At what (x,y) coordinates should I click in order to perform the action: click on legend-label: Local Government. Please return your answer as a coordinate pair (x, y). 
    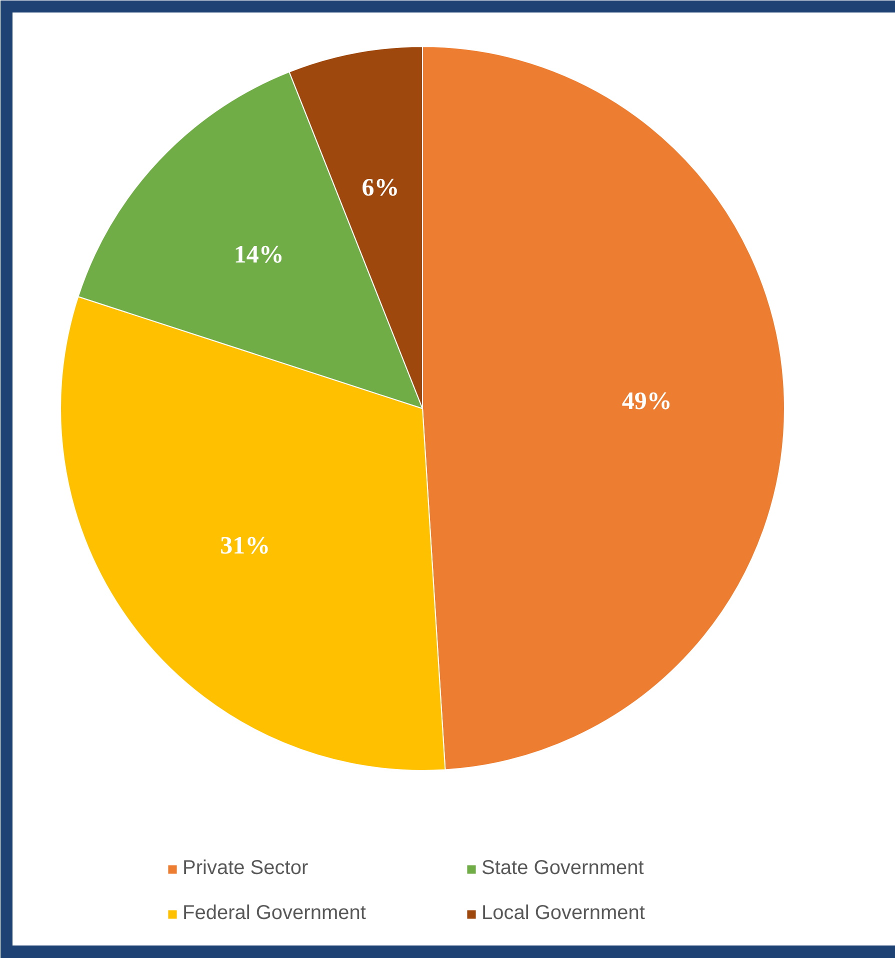
    Looking at the image, I should click on (564, 913).